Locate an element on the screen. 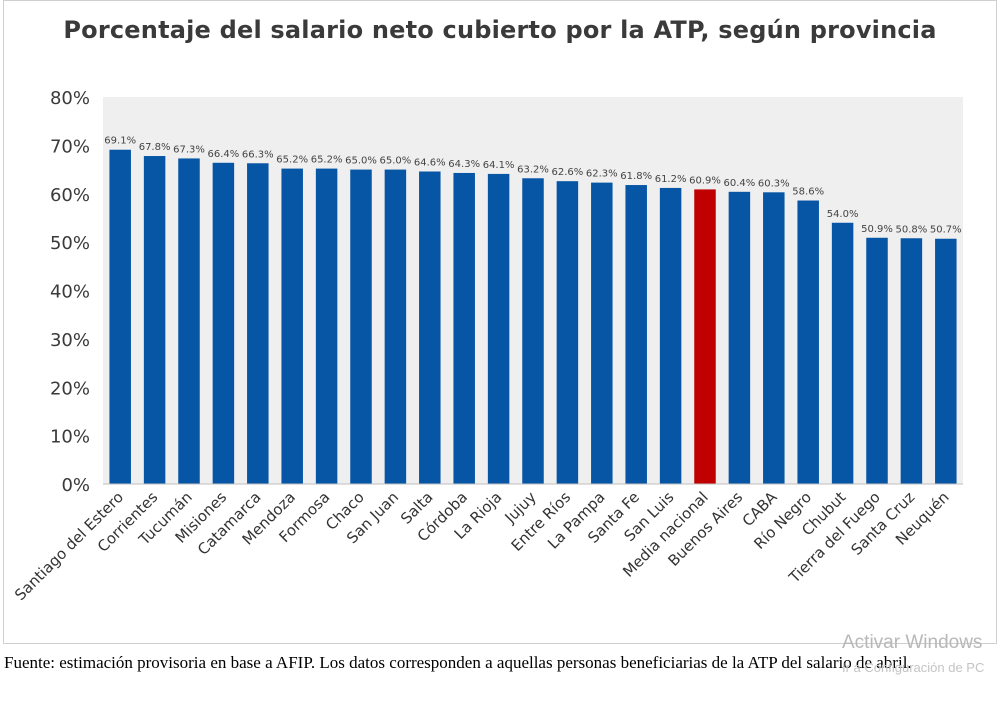 The height and width of the screenshot is (701, 1000). y-tick-label: 10% is located at coordinates (70, 437).